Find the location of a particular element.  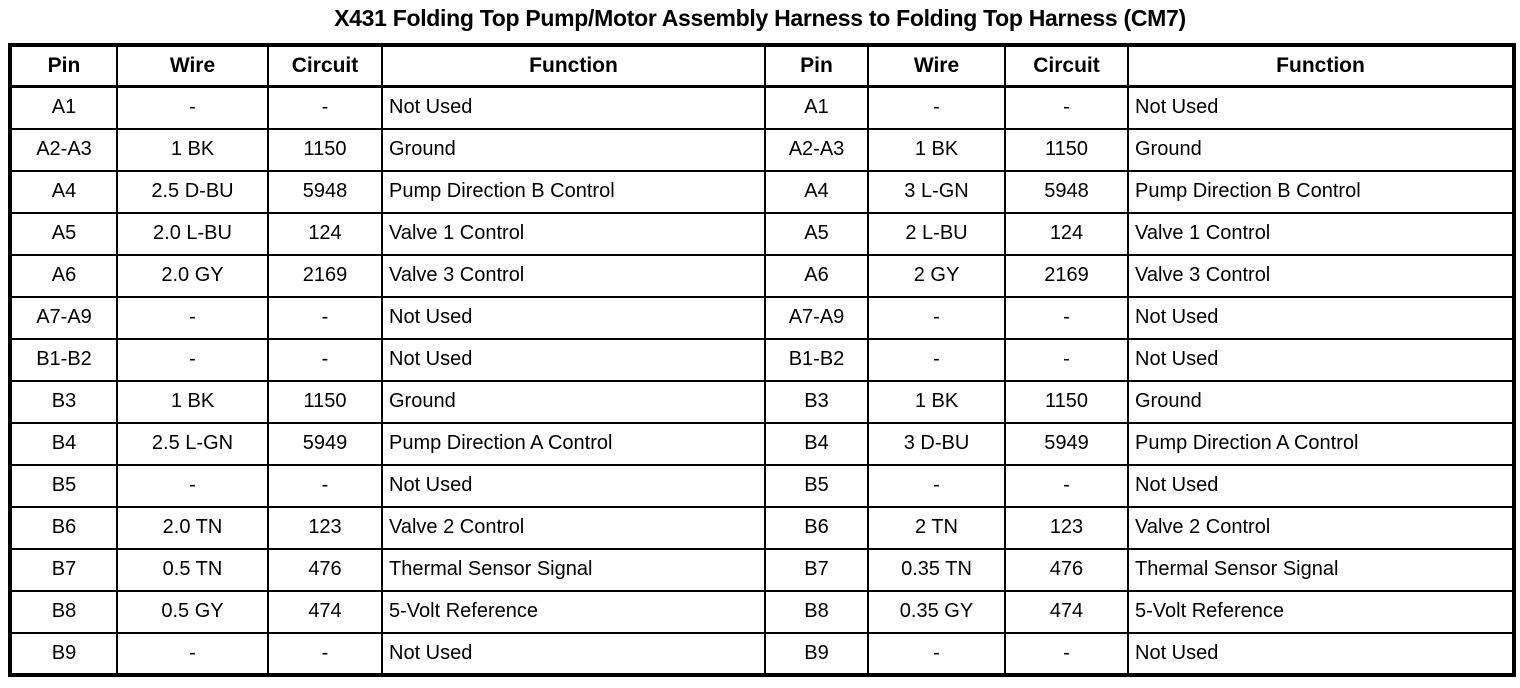

right-pin-cell: A6 is located at coordinates (816, 275).